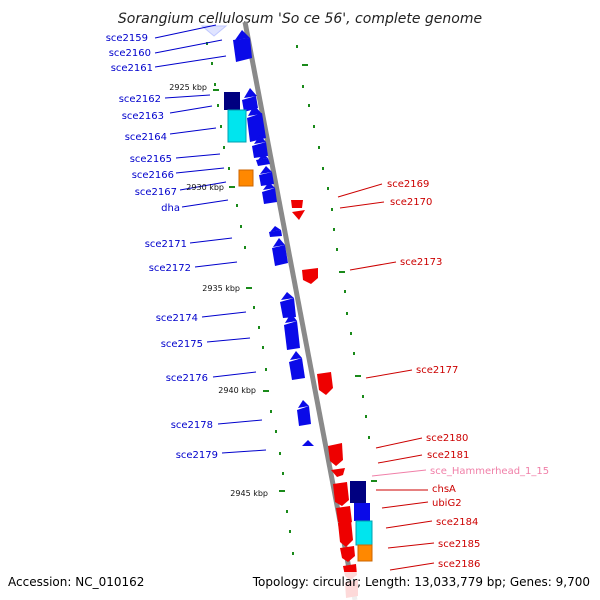 The image size is (600, 600). What do you see at coordinates (297, 204) in the screenshot?
I see `gene-sce2169` at bounding box center [297, 204].